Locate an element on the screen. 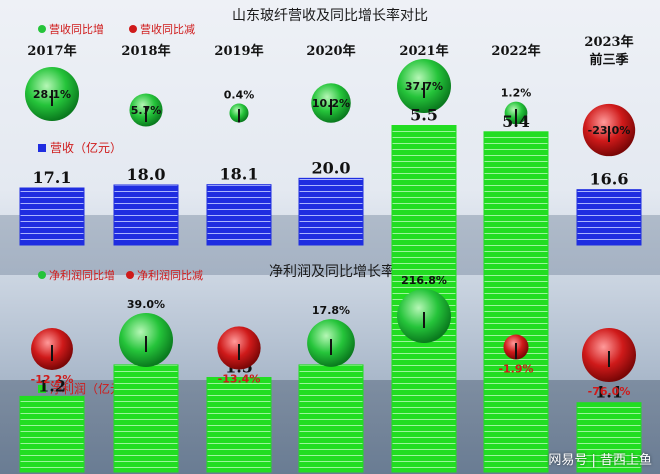  yoy-label: -12.2% is located at coordinates (52, 379).